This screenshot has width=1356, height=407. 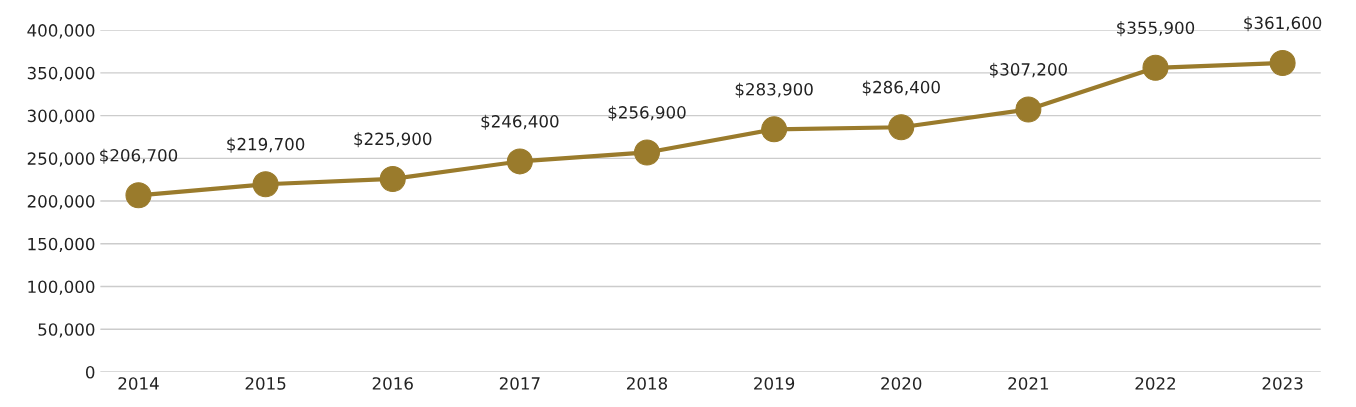 I want to click on x-tick-label: 2017, so click(x=519, y=383).